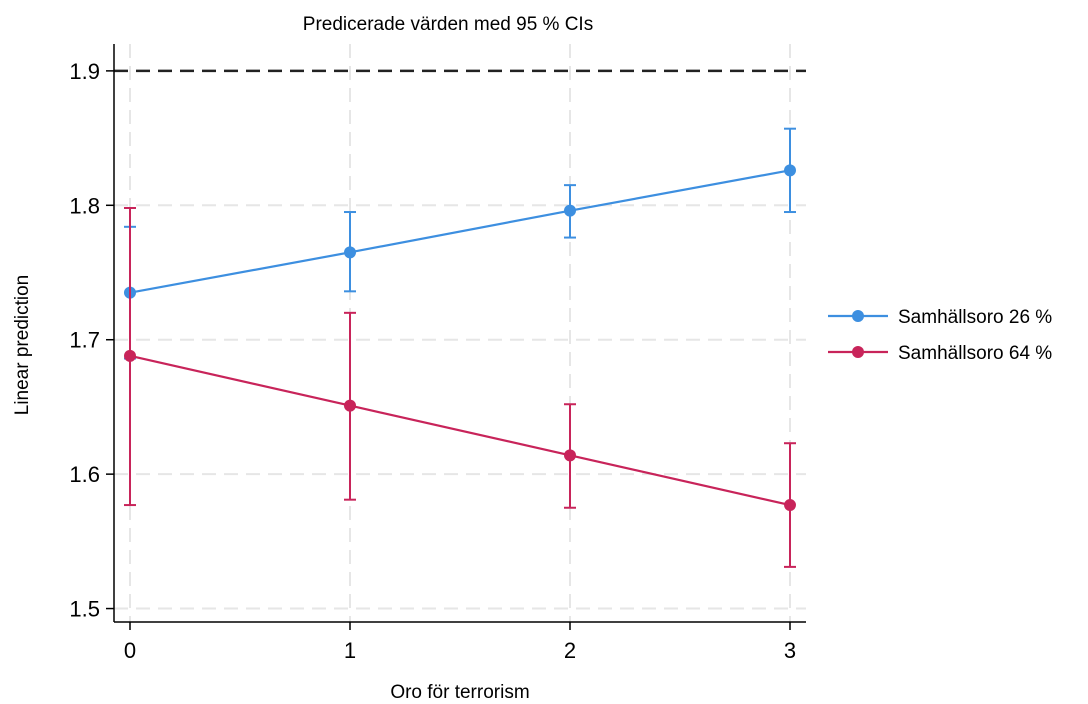 Image resolution: width=1088 pixels, height=704 pixels. Describe the element at coordinates (22, 345) in the screenshot. I see `y-axis-label: Linear prediction` at that location.